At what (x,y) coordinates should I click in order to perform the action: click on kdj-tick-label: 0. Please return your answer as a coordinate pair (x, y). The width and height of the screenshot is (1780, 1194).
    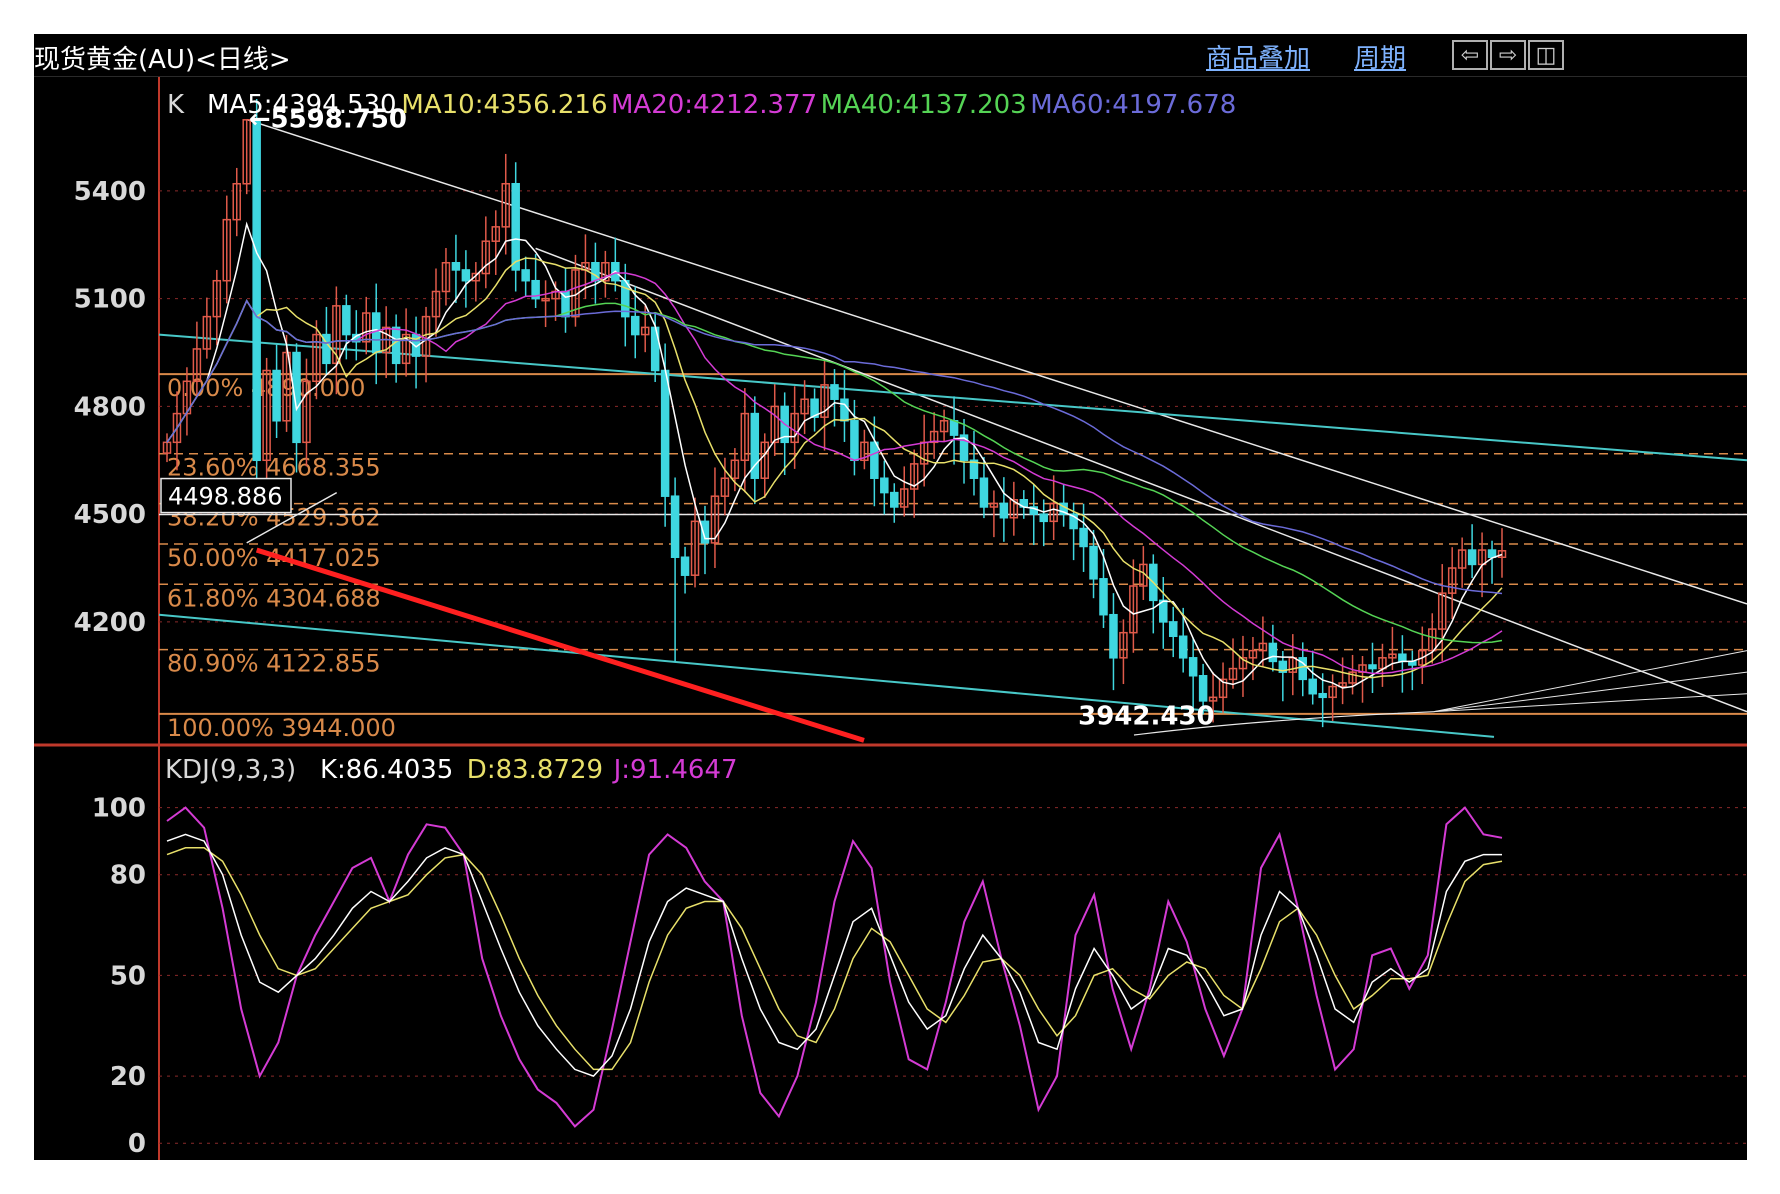
    Looking at the image, I should click on (137, 1144).